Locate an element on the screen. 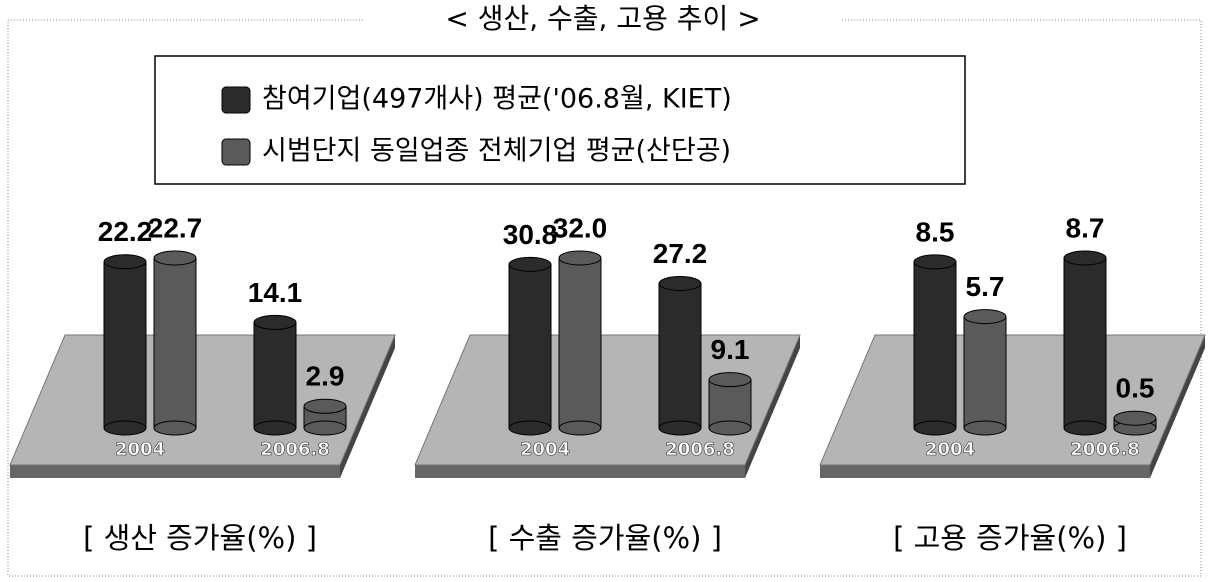 This screenshot has width=1209, height=582. legend-label: 시범단지 동일업종 전체기업 평균(산단공) is located at coordinates (496, 151).